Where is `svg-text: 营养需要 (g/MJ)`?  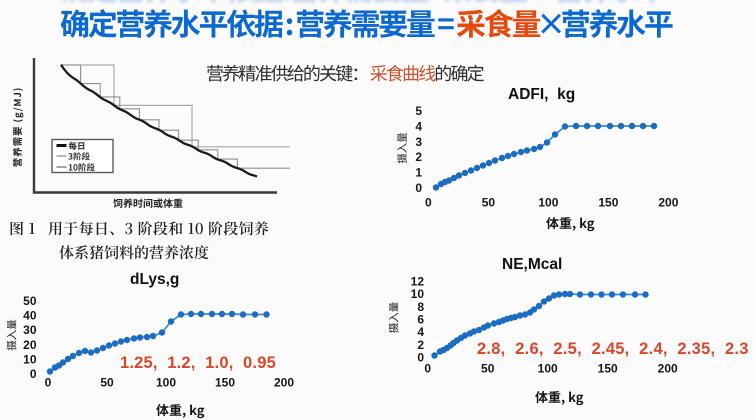
svg-text: 营养需要 (g/MJ) is located at coordinates (17, 127).